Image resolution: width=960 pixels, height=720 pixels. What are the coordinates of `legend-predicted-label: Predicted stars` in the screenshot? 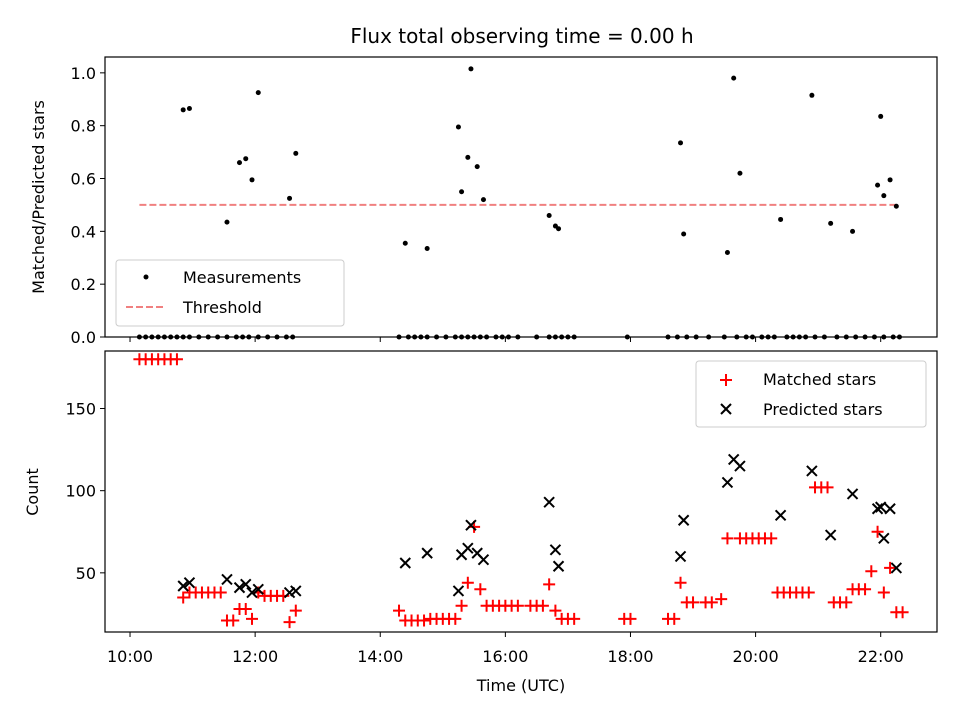 It's located at (823, 409).